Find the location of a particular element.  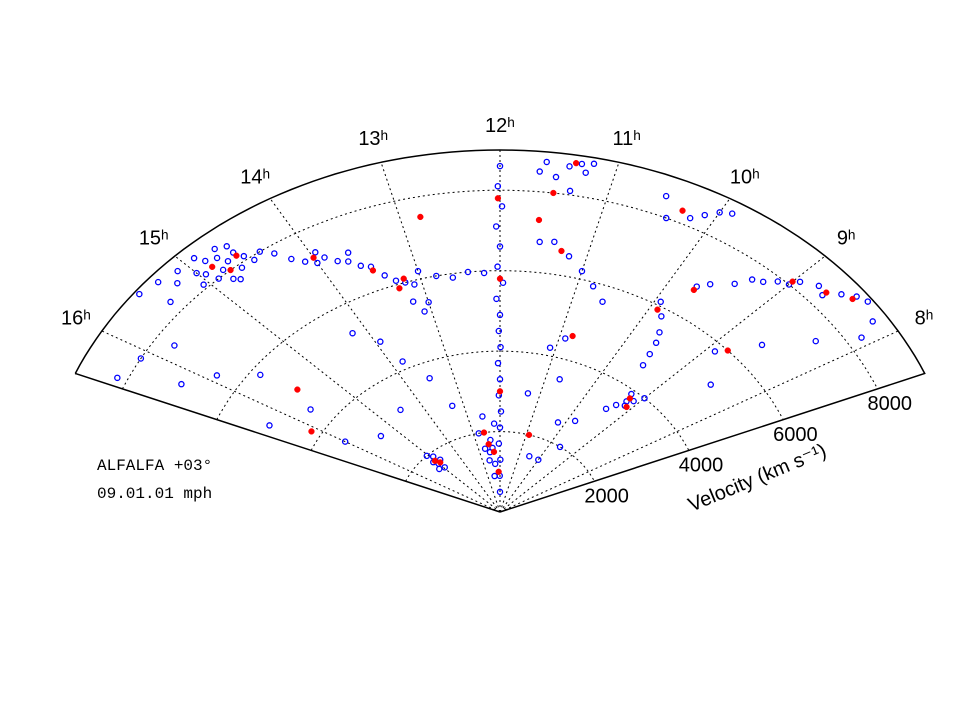

annotation: 09.01.01 mph is located at coordinates (154, 494).